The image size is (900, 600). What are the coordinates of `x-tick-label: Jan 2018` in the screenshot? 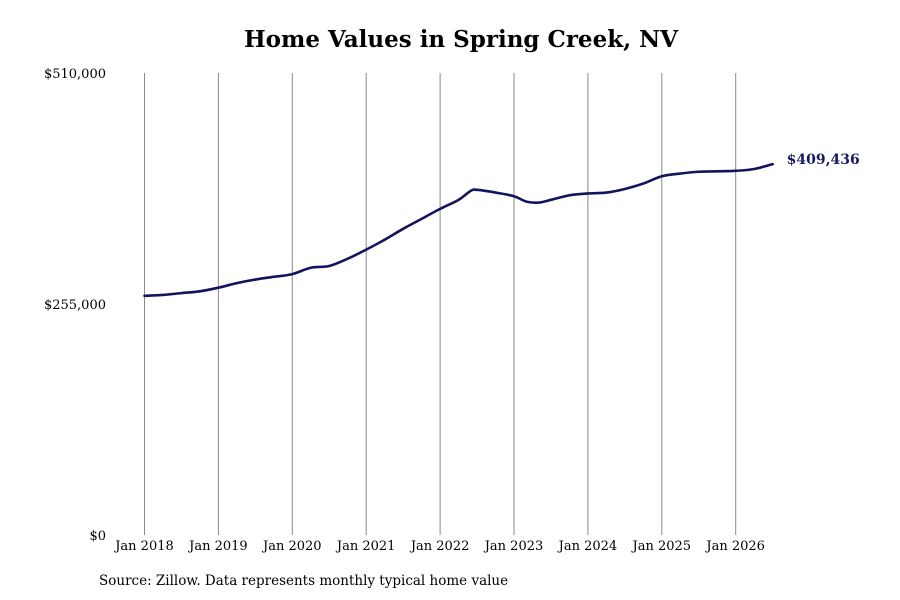 It's located at (143, 546).